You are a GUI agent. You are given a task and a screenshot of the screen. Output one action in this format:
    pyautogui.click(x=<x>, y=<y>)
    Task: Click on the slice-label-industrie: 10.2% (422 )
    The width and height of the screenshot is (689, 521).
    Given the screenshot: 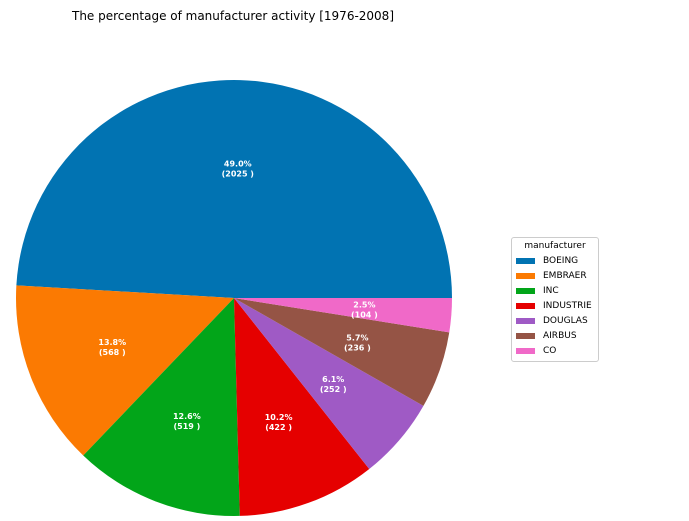 What is the action you would take?
    pyautogui.click(x=279, y=422)
    